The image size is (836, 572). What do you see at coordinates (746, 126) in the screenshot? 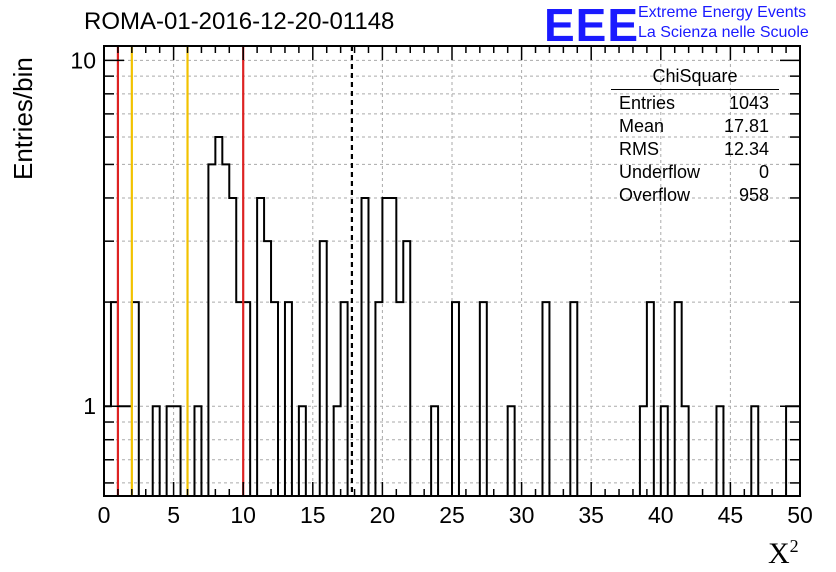
I see `stats-value: 17.81` at bounding box center [746, 126].